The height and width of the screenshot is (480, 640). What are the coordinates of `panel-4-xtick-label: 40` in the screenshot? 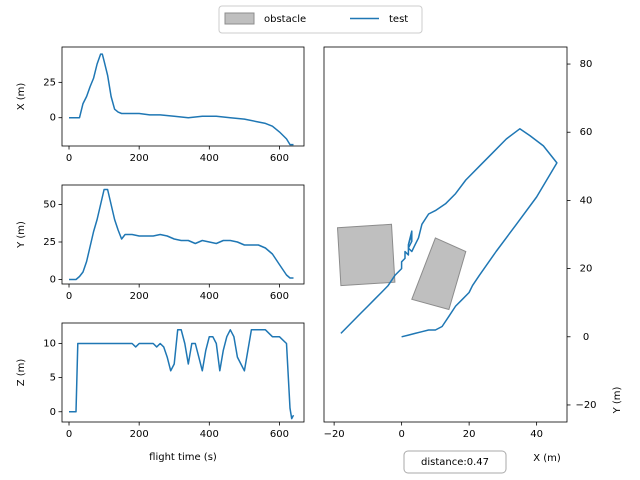 It's located at (536, 434).